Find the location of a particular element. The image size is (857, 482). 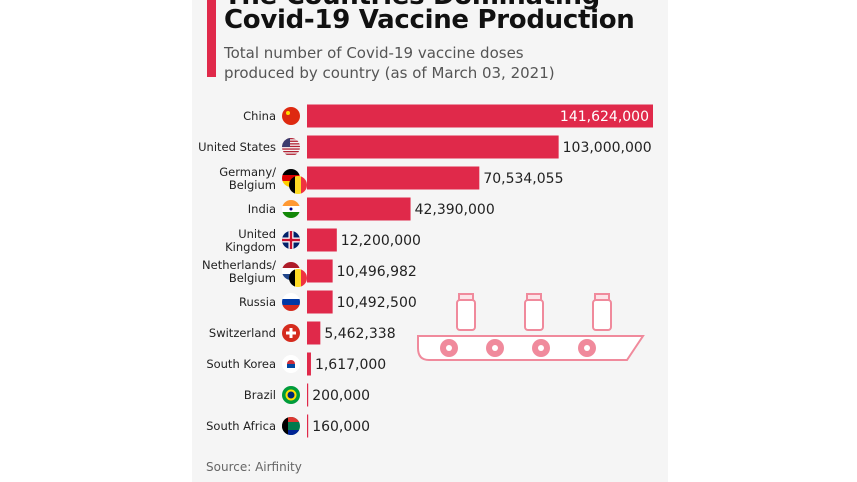

title-accent-bar is located at coordinates (211, 38).